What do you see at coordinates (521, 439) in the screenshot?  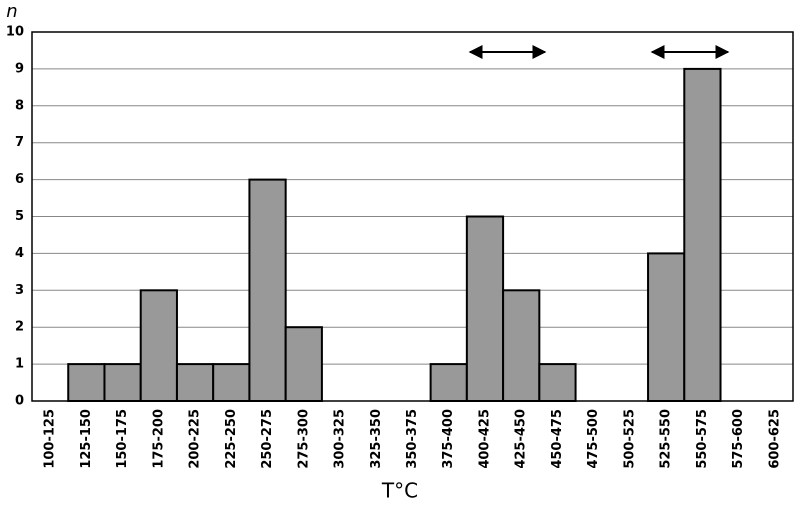 I see `x-tick-label: 425-450` at bounding box center [521, 439].